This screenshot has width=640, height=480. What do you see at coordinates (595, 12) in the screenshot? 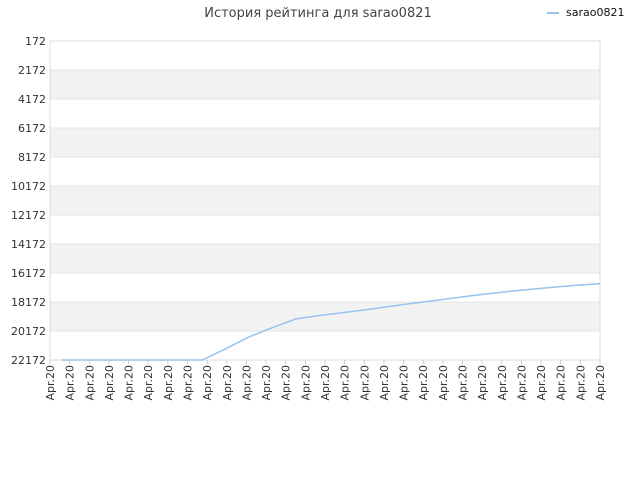
I see `legend-label: sarao0821` at bounding box center [595, 12].